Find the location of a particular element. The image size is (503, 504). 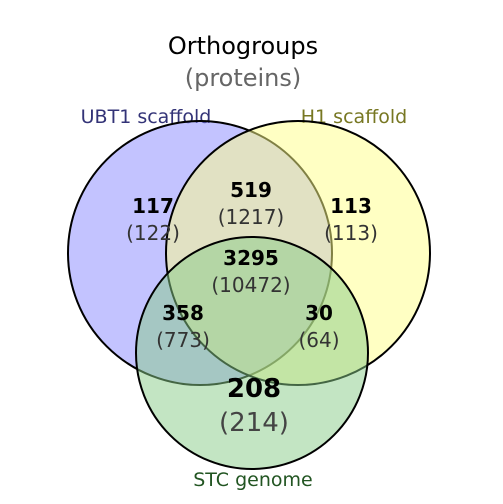

proteins-all-three: (10472) is located at coordinates (250, 285).